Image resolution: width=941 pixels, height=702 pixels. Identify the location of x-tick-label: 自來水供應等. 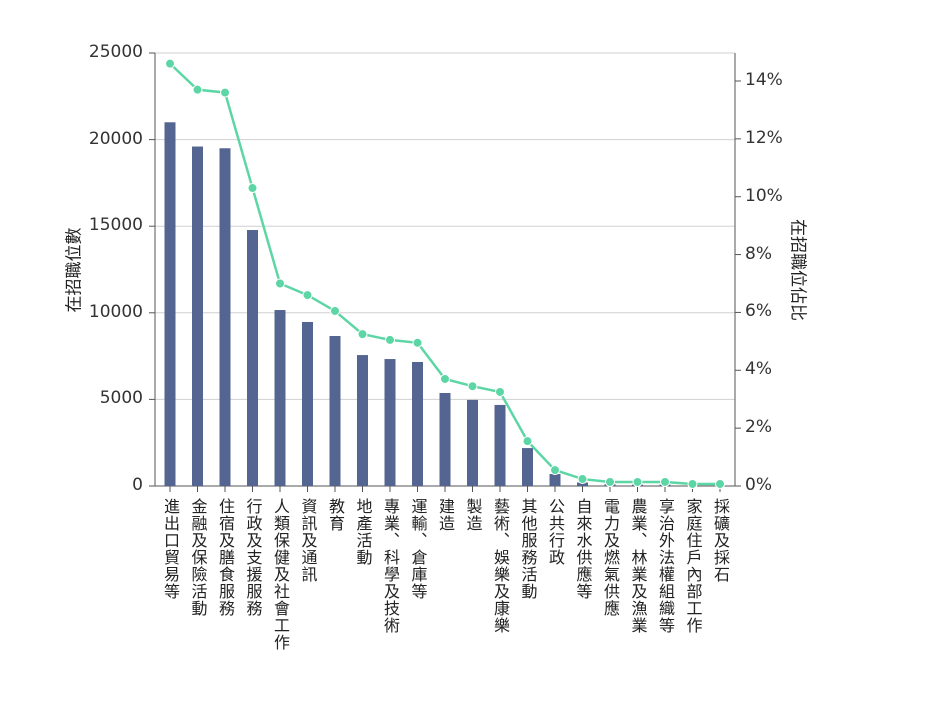
(583, 549).